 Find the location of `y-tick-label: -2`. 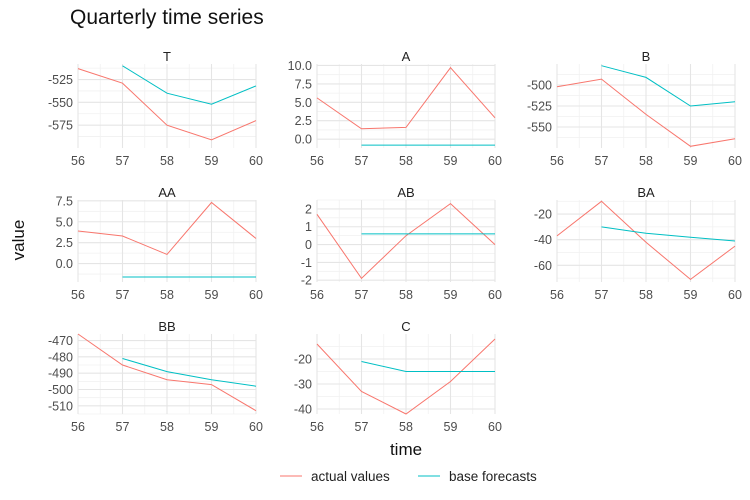

y-tick-label: -2 is located at coordinates (306, 281).